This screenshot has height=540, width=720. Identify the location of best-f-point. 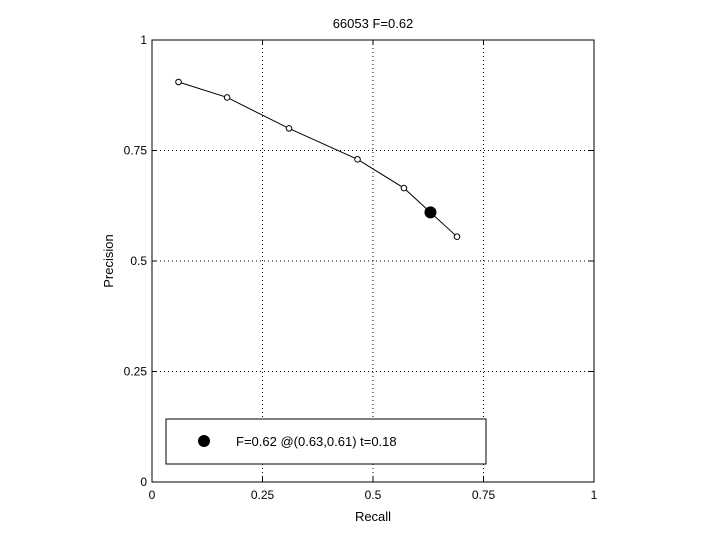
(430, 212).